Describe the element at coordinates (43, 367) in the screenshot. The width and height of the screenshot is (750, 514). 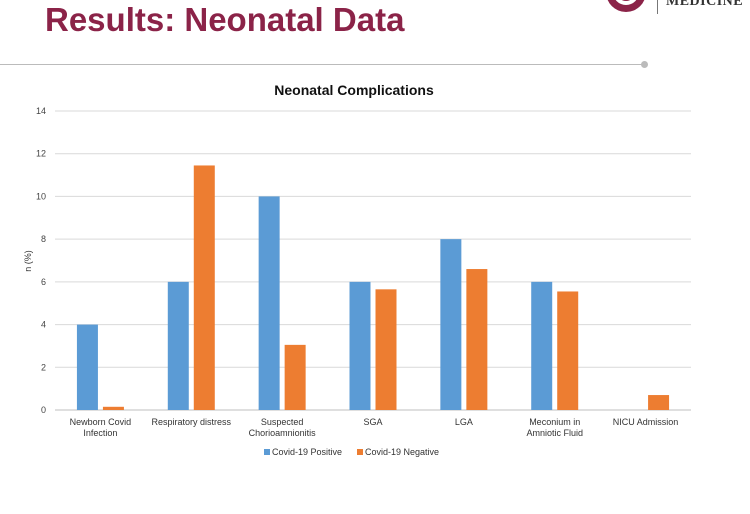
I see `y-tick-label: 2` at that location.